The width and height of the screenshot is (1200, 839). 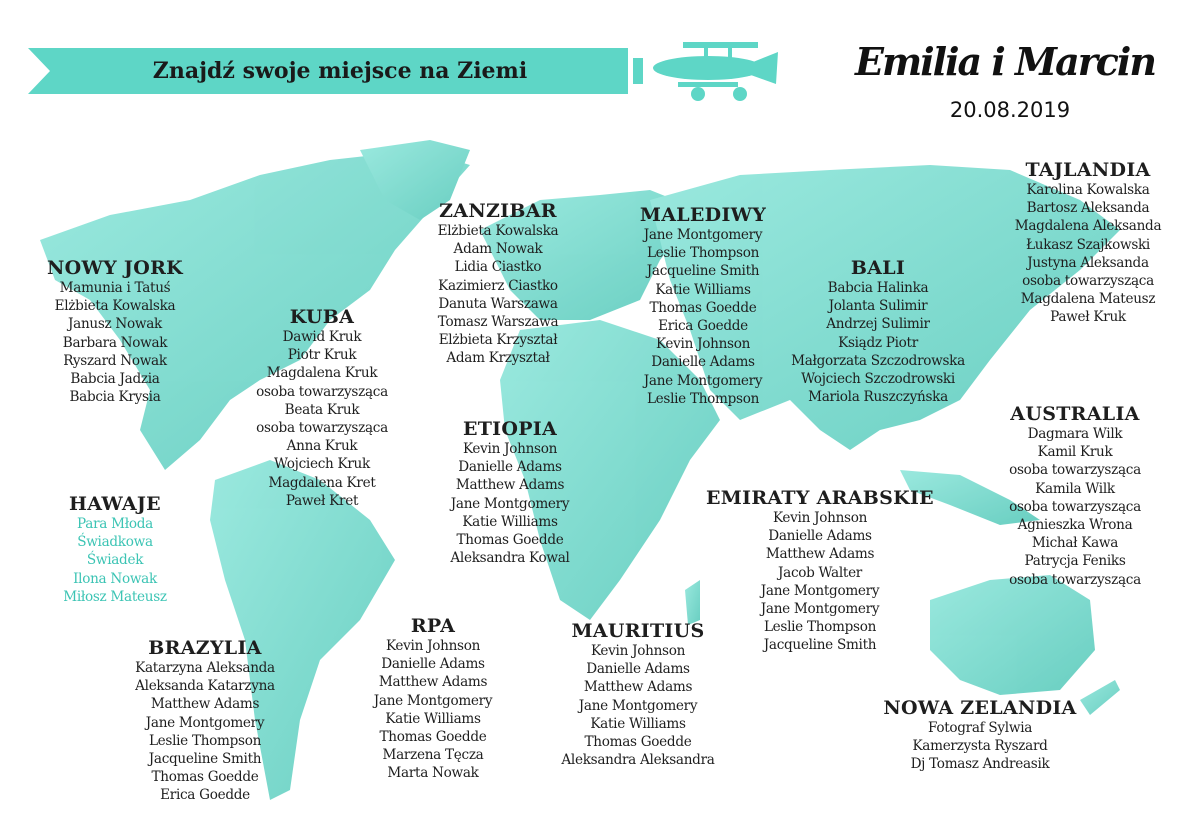 I want to click on guest-name: Patrycja Feniks, so click(x=1075, y=561).